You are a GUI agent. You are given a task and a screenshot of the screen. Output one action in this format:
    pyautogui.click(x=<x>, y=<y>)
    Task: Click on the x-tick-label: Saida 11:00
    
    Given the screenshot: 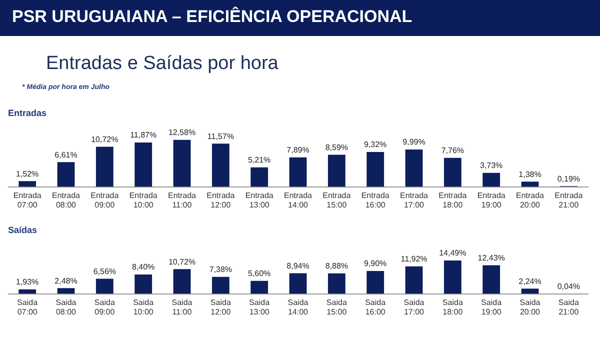 What is the action you would take?
    pyautogui.click(x=182, y=307)
    